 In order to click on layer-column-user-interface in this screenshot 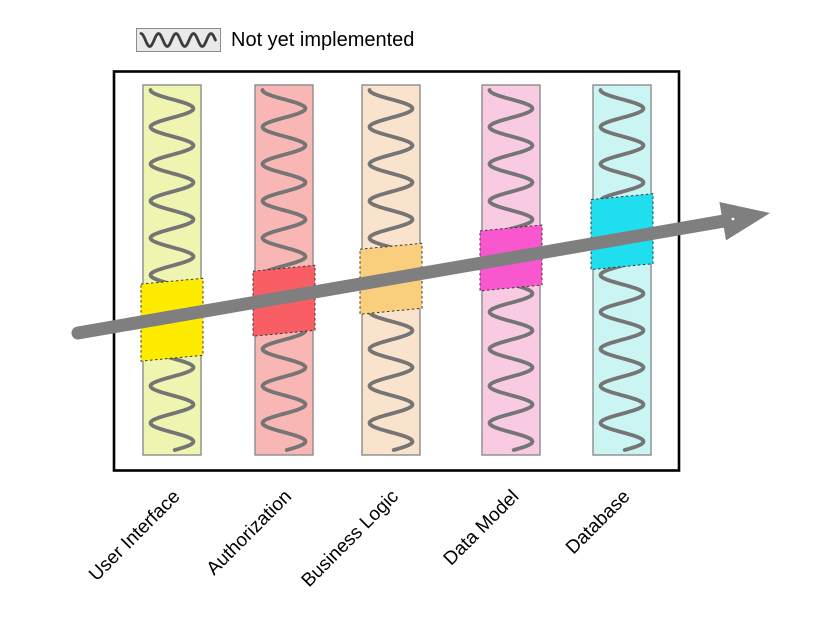, I will do `click(172, 270)`.